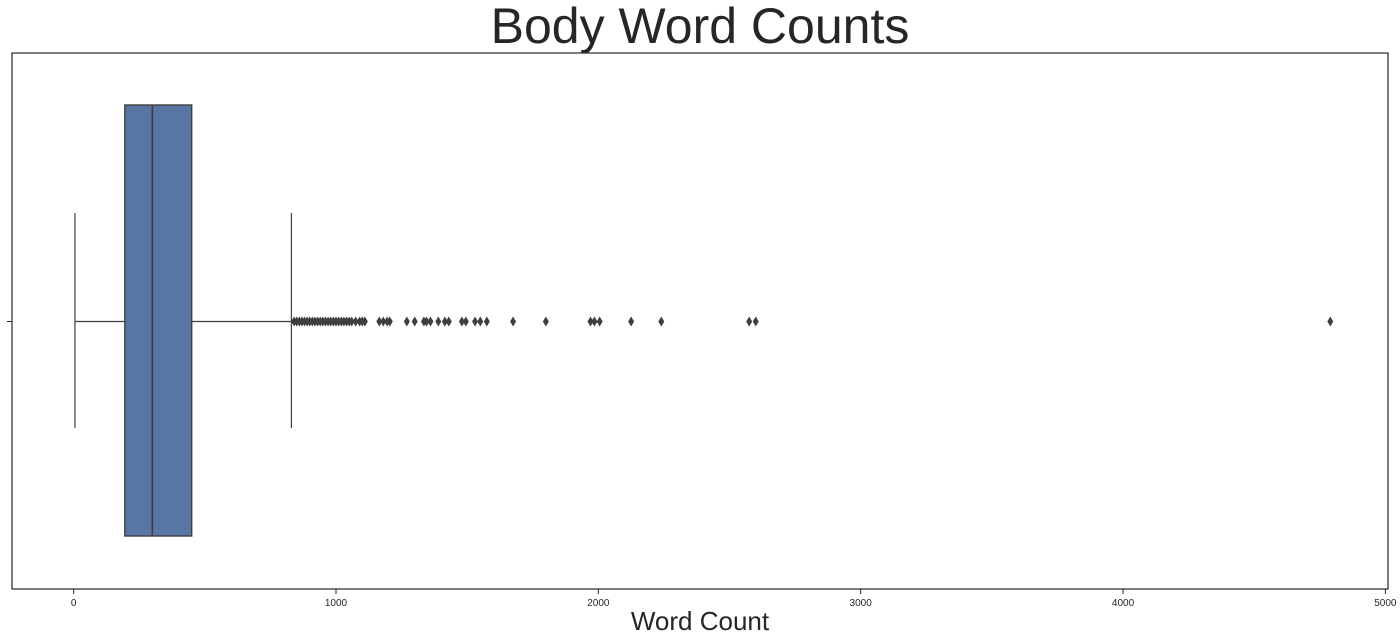 This screenshot has height=642, width=1400. Describe the element at coordinates (700, 621) in the screenshot. I see `x-axis-label: Word Count` at that location.